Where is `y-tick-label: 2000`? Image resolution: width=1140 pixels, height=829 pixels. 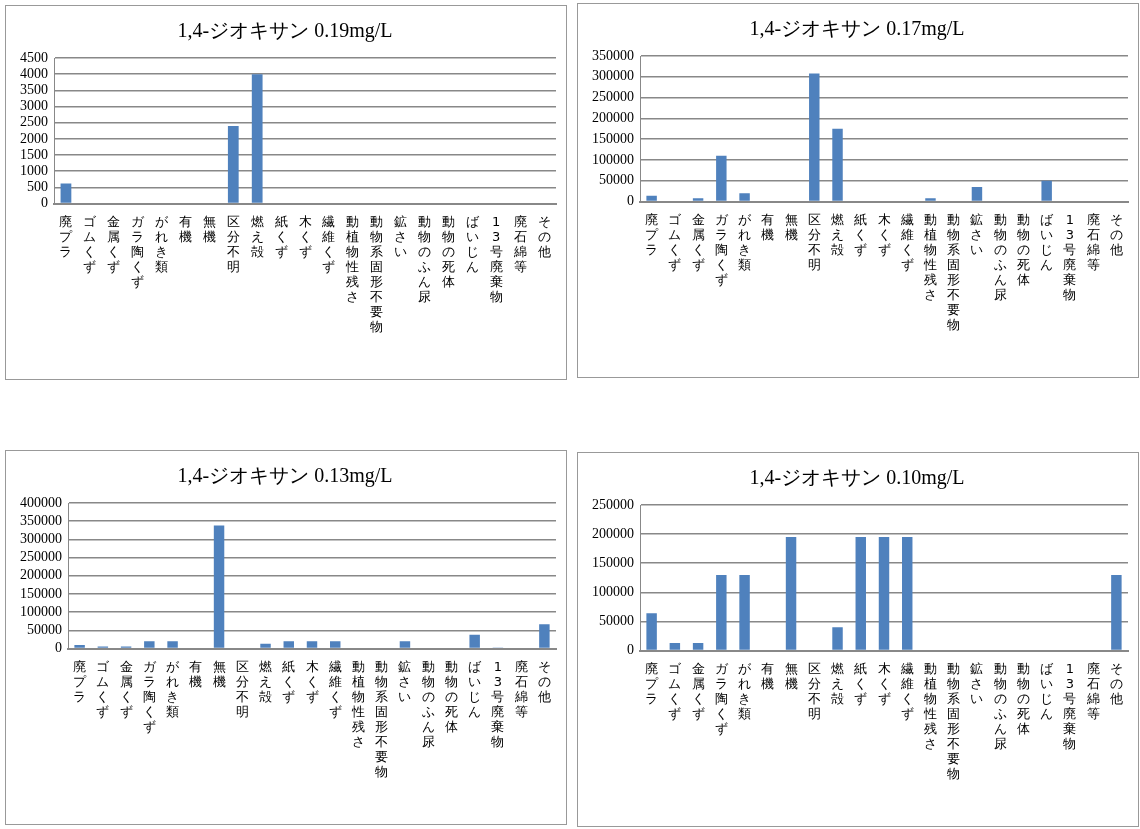 y-tick-label: 2000 is located at coordinates (34, 138).